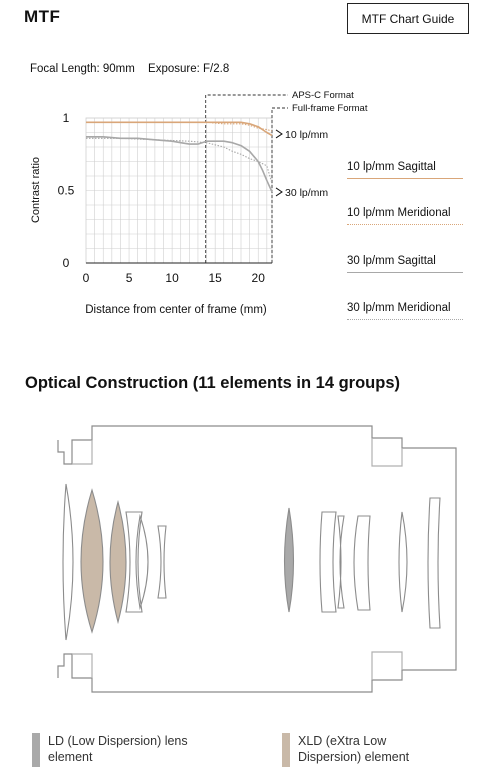  Describe the element at coordinates (259, 278) in the screenshot. I see `x-tick-label: 20` at that location.